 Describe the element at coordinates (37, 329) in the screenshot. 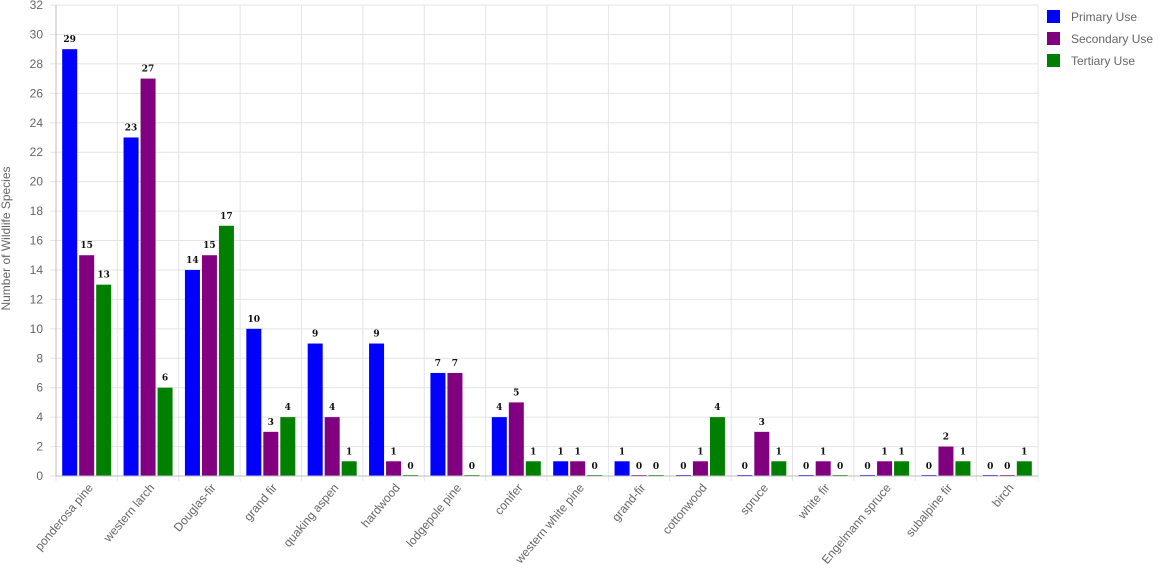

I see `y-tick-label: 10` at that location.